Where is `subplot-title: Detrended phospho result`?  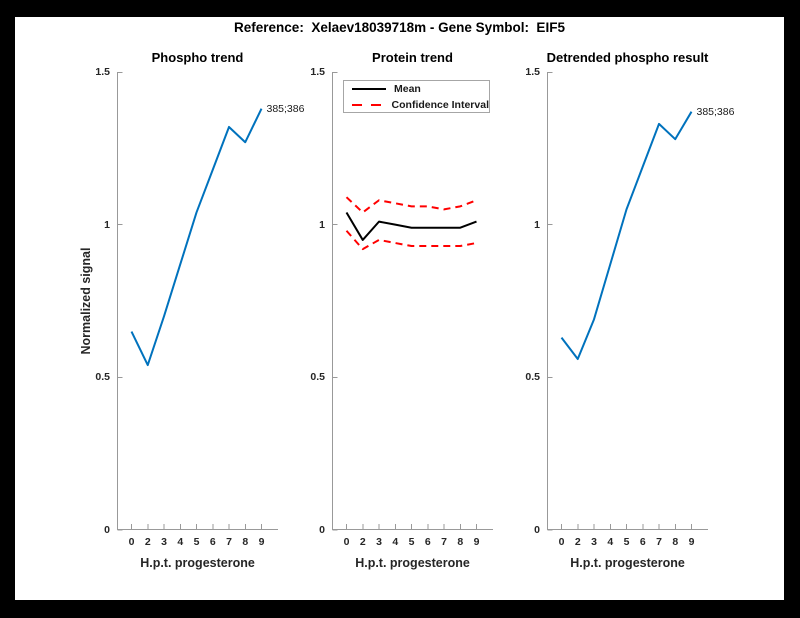
subplot-title: Detrended phospho result is located at coordinates (627, 57).